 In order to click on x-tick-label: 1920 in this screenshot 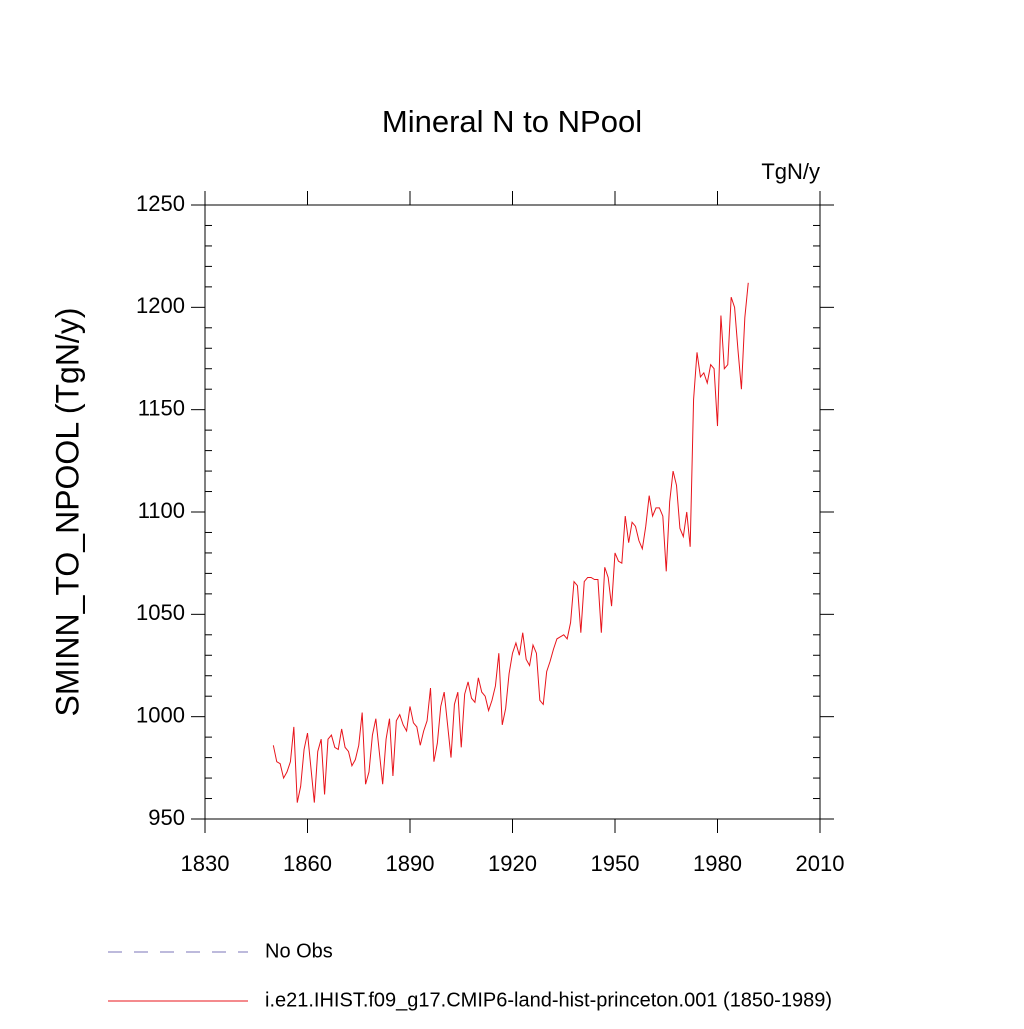, I will do `click(512, 863)`.